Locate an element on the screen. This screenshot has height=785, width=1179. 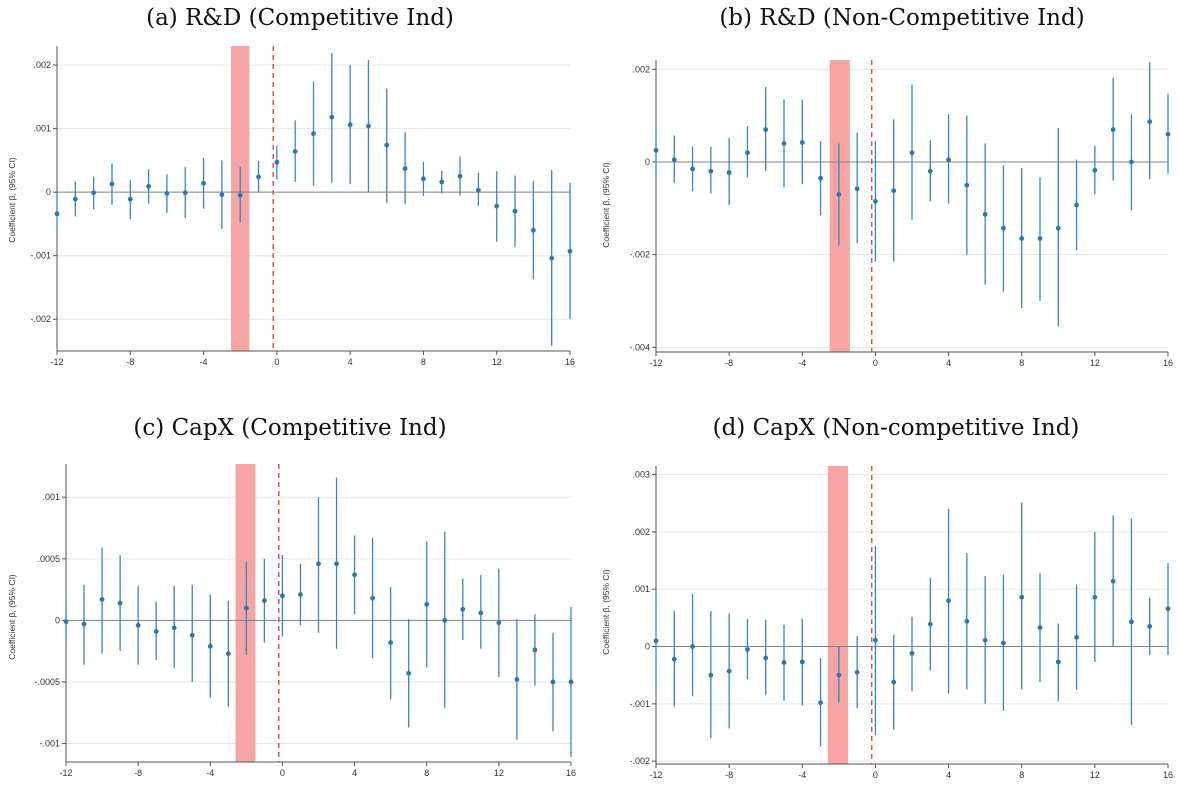
x-tick-label: 0 is located at coordinates (276, 362).